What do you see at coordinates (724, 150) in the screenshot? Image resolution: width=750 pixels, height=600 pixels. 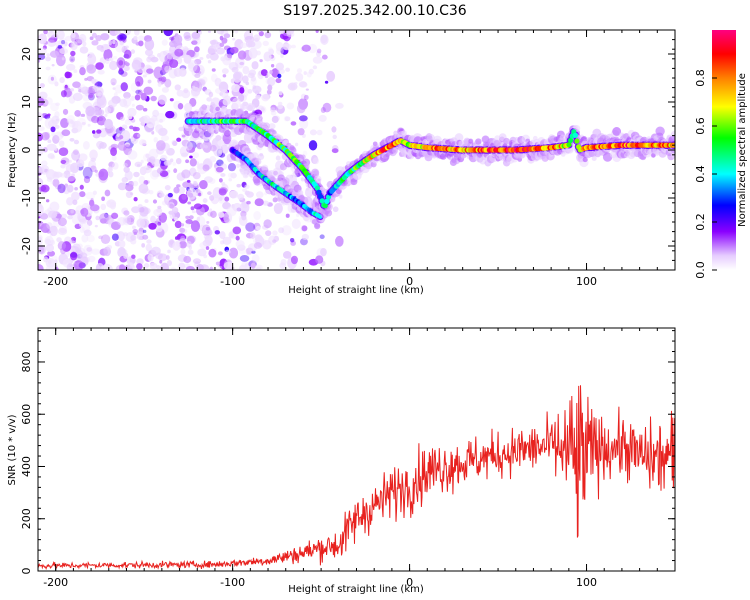 I see `colorbar-gradient` at bounding box center [724, 150].